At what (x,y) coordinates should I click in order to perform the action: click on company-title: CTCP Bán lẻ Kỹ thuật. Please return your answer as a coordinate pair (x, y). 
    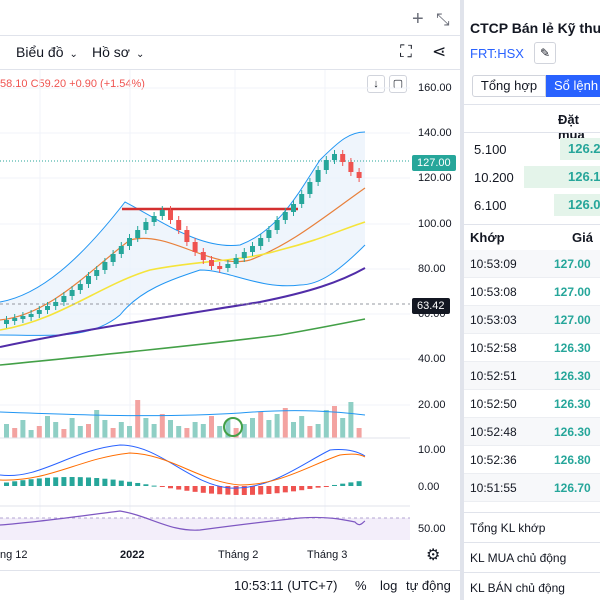
    Looking at the image, I should click on (535, 28).